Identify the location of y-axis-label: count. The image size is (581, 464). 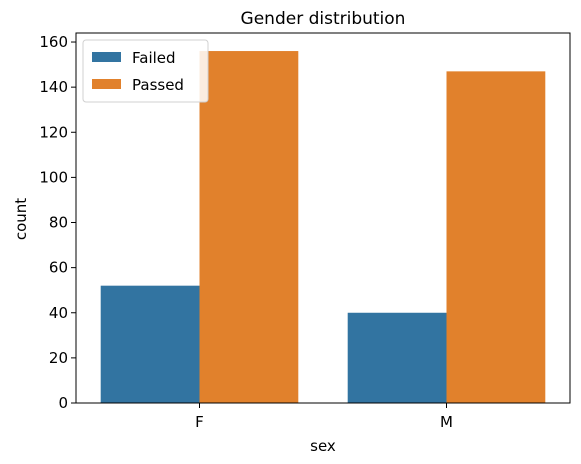
(21, 219).